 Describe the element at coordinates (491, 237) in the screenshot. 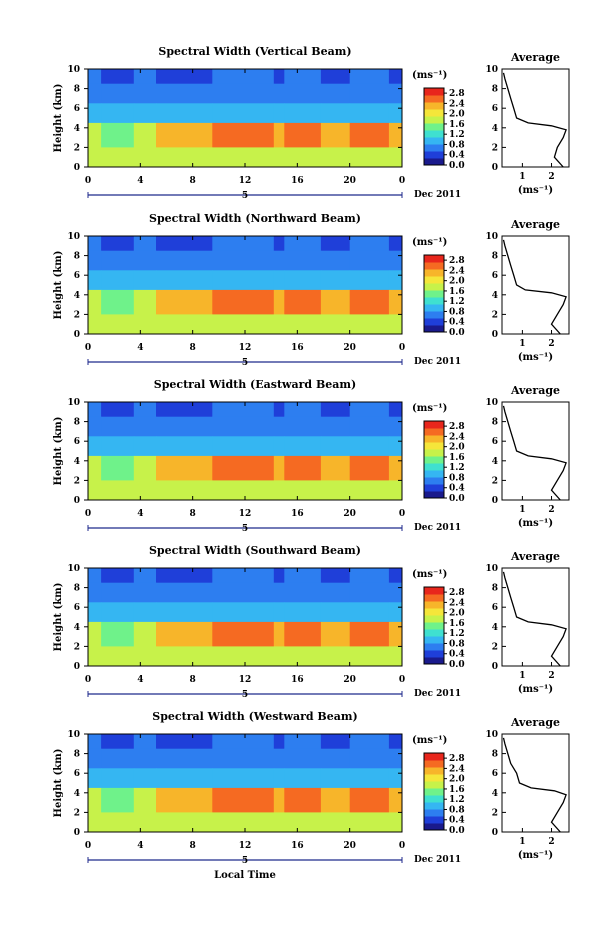

I see `average-y-tick-label: 10` at that location.